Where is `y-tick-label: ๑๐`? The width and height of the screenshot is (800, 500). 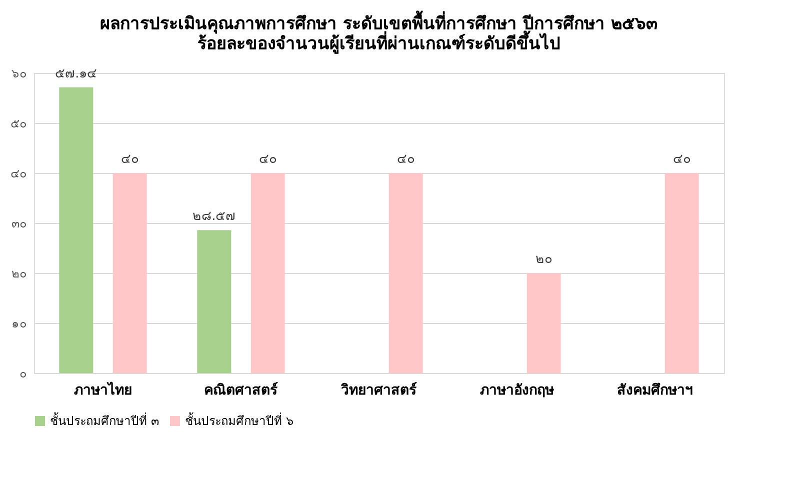
y-tick-label: ๑๐ is located at coordinates (19, 323).